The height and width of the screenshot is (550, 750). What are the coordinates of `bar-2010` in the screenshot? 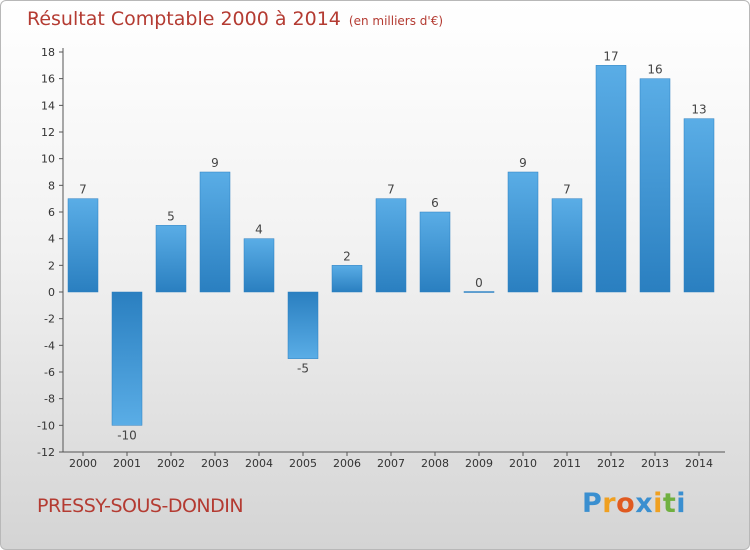 It's located at (523, 232).